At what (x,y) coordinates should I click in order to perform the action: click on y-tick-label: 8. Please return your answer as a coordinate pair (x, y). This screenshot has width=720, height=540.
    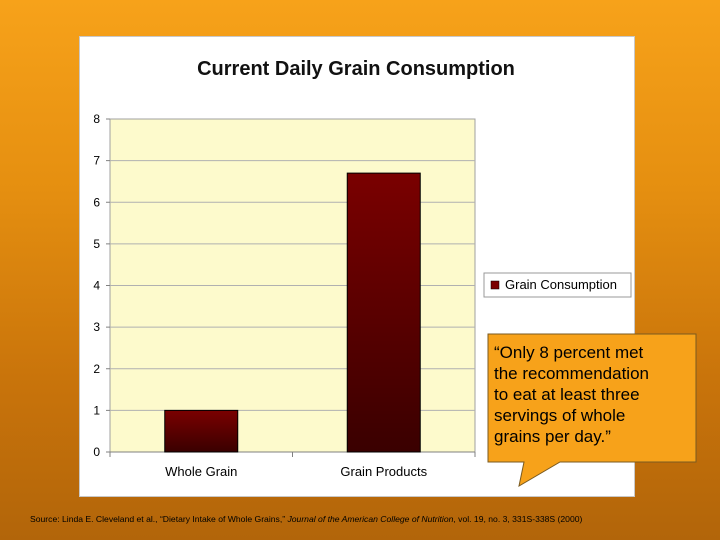
    Looking at the image, I should click on (96, 119).